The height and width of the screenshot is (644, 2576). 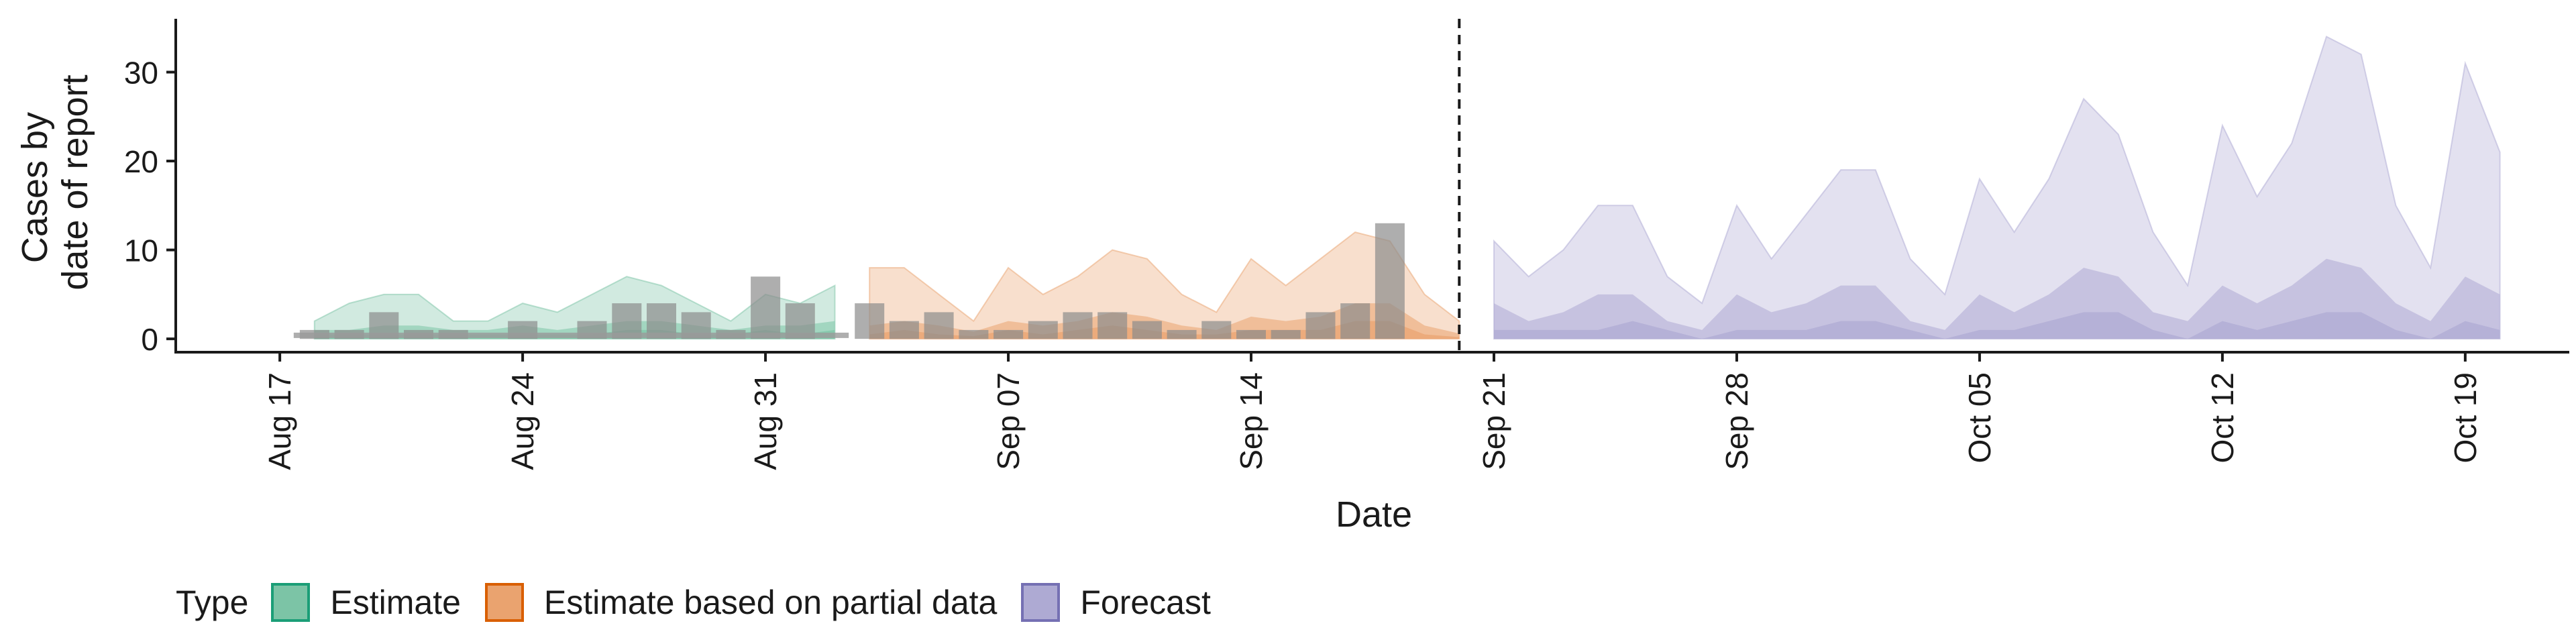 I want to click on legend-item-partial: Estimate based on partial data, so click(x=741, y=602).